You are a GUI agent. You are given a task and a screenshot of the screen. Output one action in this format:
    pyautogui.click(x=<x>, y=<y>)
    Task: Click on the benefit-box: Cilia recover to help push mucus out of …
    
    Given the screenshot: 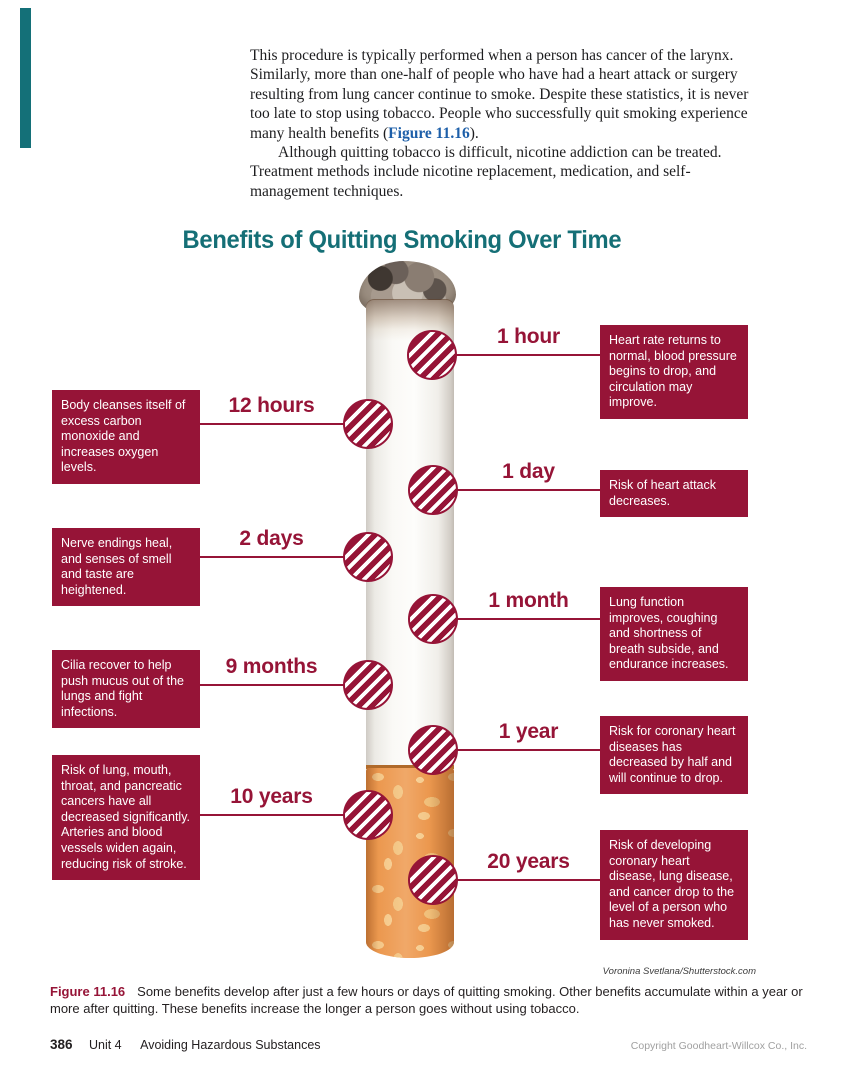 What is the action you would take?
    pyautogui.click(x=126, y=689)
    